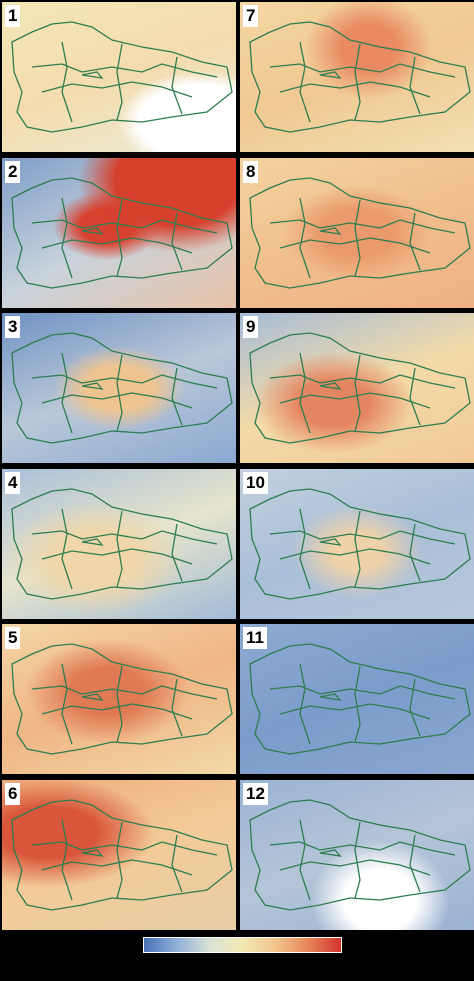  I want to click on panel-label: 3, so click(13, 327).